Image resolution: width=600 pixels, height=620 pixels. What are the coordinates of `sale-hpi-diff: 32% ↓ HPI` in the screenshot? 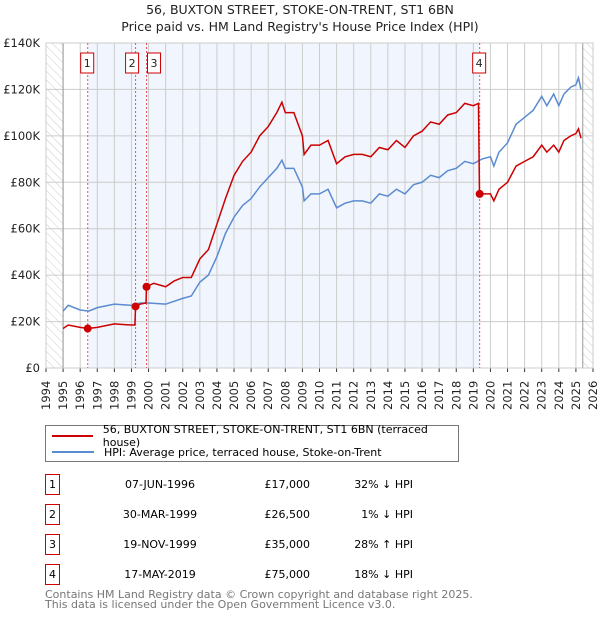 It's located at (383, 484).